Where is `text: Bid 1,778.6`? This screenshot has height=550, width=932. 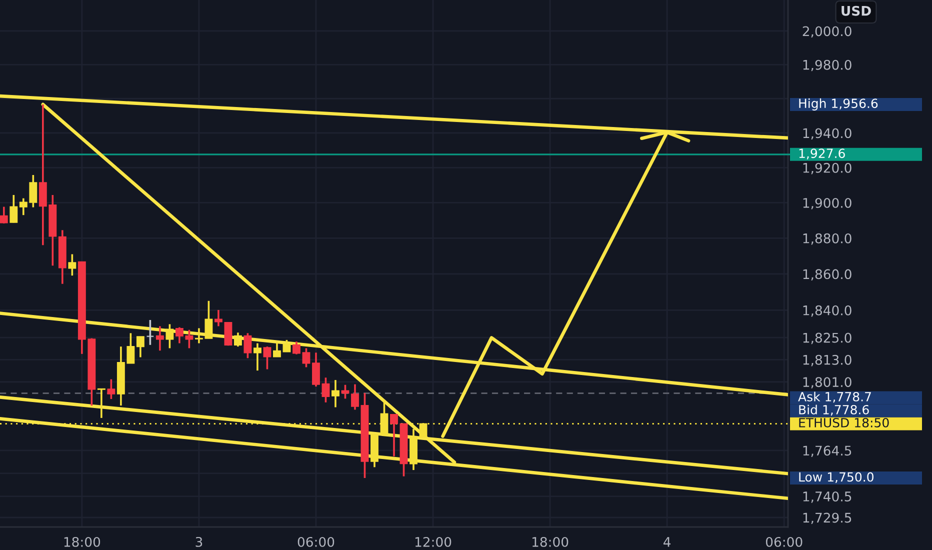 text: Bid 1,778.6 is located at coordinates (834, 410).